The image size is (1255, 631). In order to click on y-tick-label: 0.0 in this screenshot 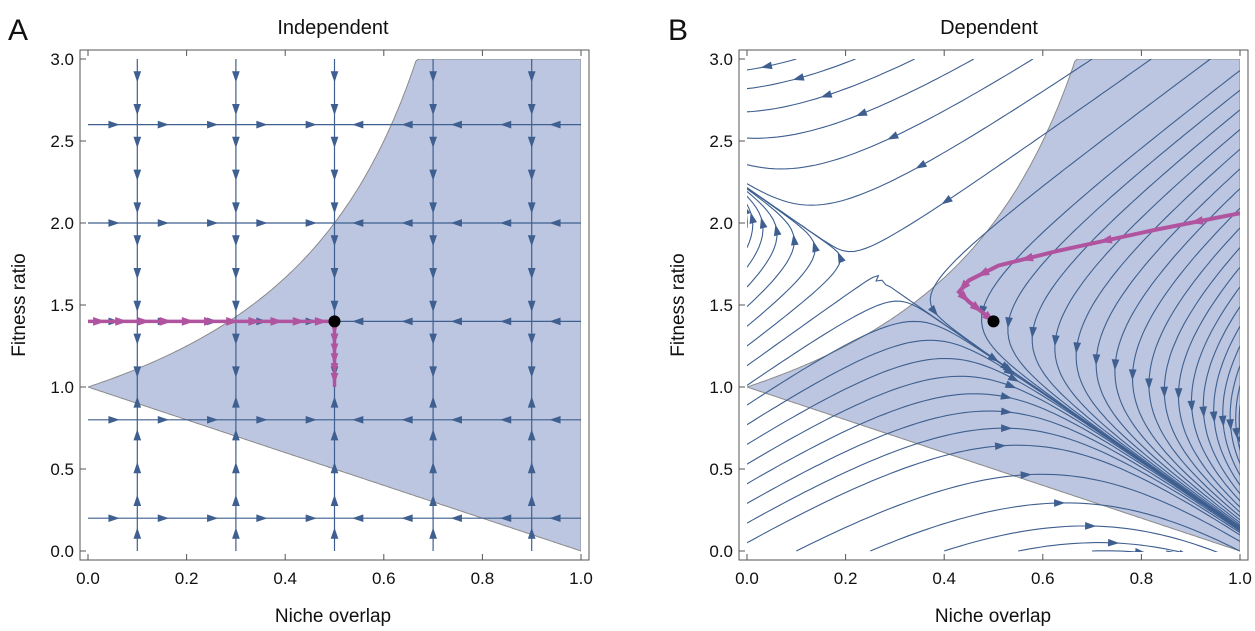, I will do `click(62, 551)`.